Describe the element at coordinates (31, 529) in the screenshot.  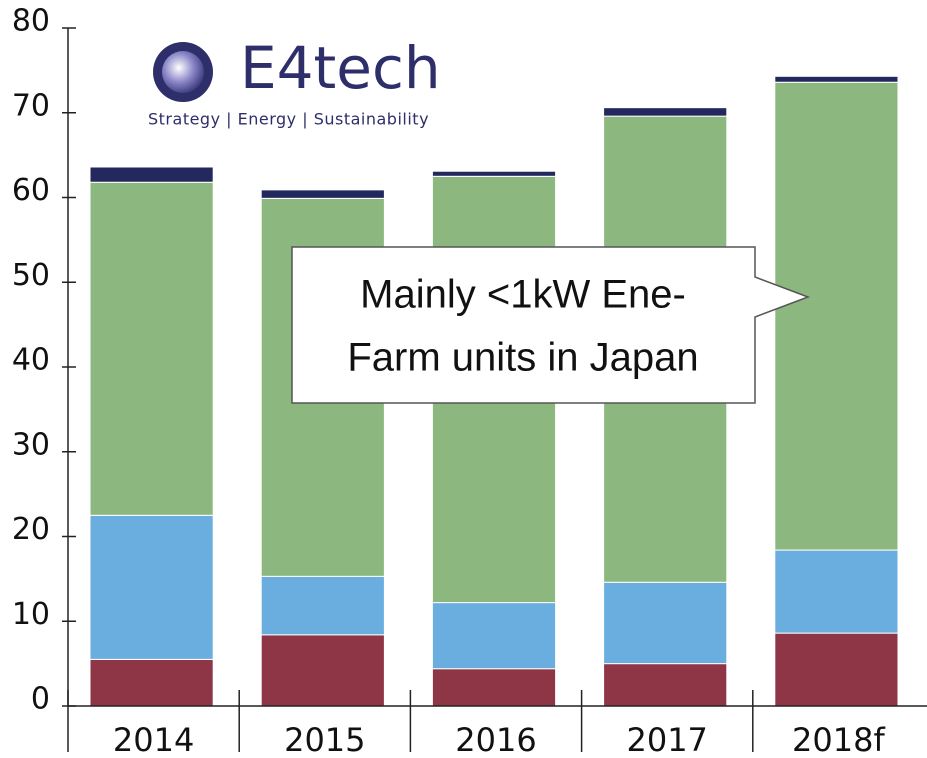
I see `y-tick-label: 20` at that location.